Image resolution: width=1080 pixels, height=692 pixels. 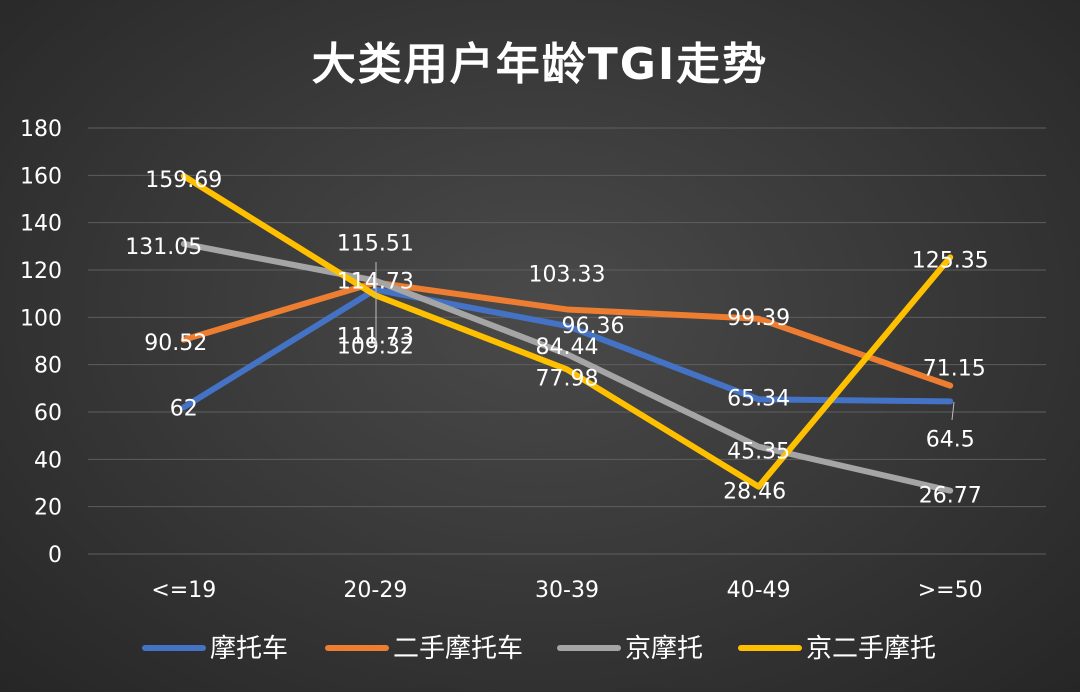 I want to click on data-label: 96.36, so click(x=593, y=326).